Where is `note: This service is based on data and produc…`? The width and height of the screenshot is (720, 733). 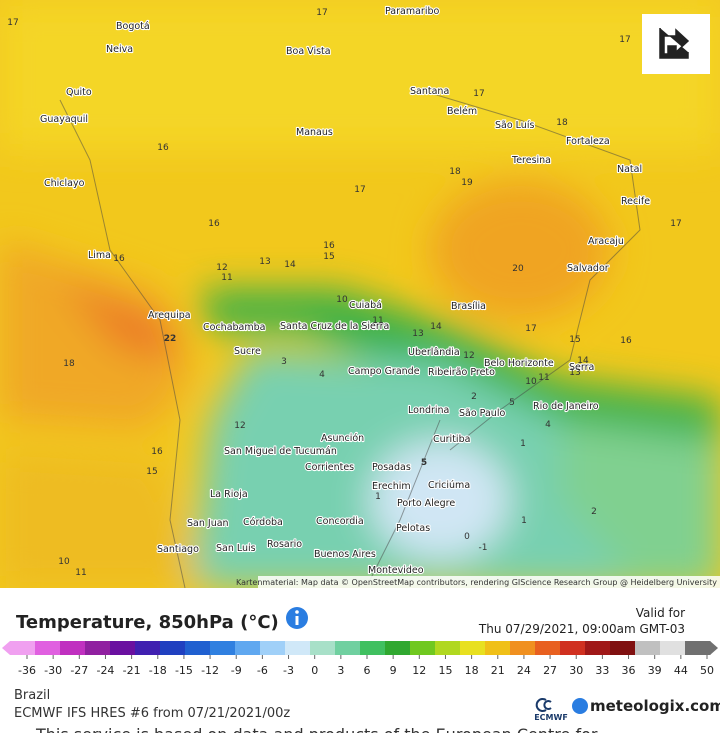 note: This service is based on data and produc… is located at coordinates (316, 729).